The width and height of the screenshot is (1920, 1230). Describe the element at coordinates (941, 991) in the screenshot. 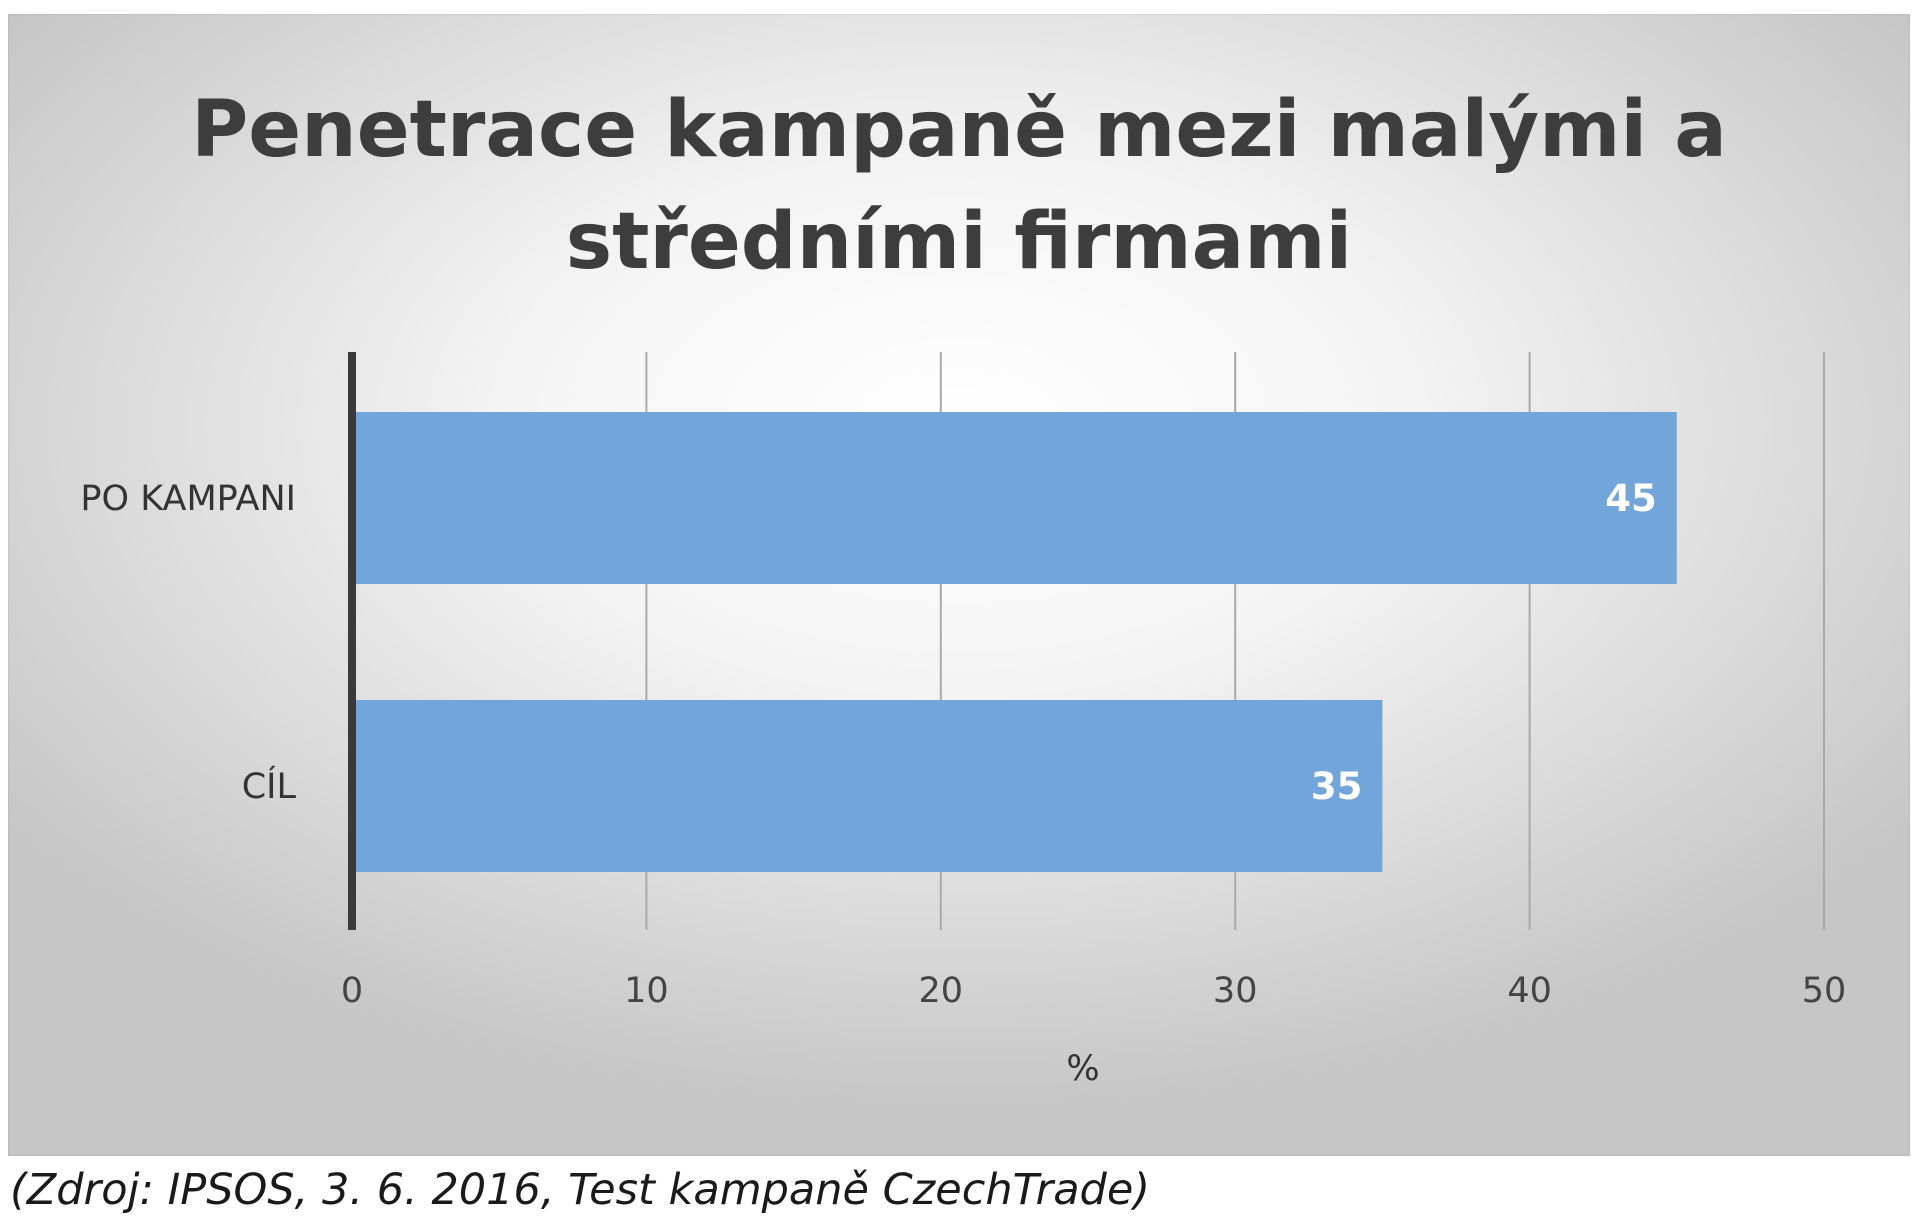

I see `x-tick-label-20: 20` at that location.